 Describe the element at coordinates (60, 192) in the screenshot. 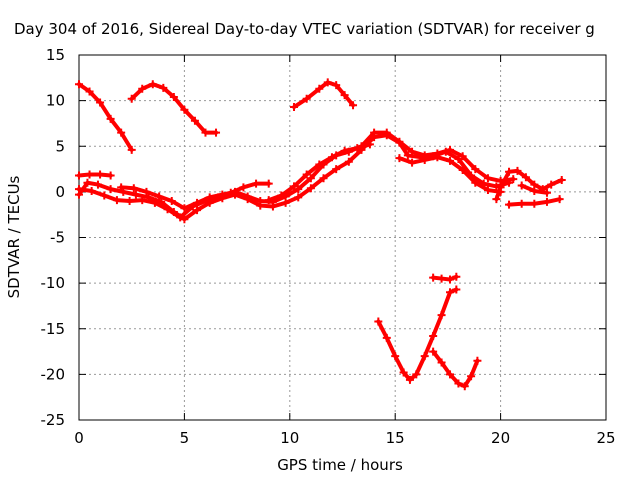

I see `y-tick-label: 0` at that location.